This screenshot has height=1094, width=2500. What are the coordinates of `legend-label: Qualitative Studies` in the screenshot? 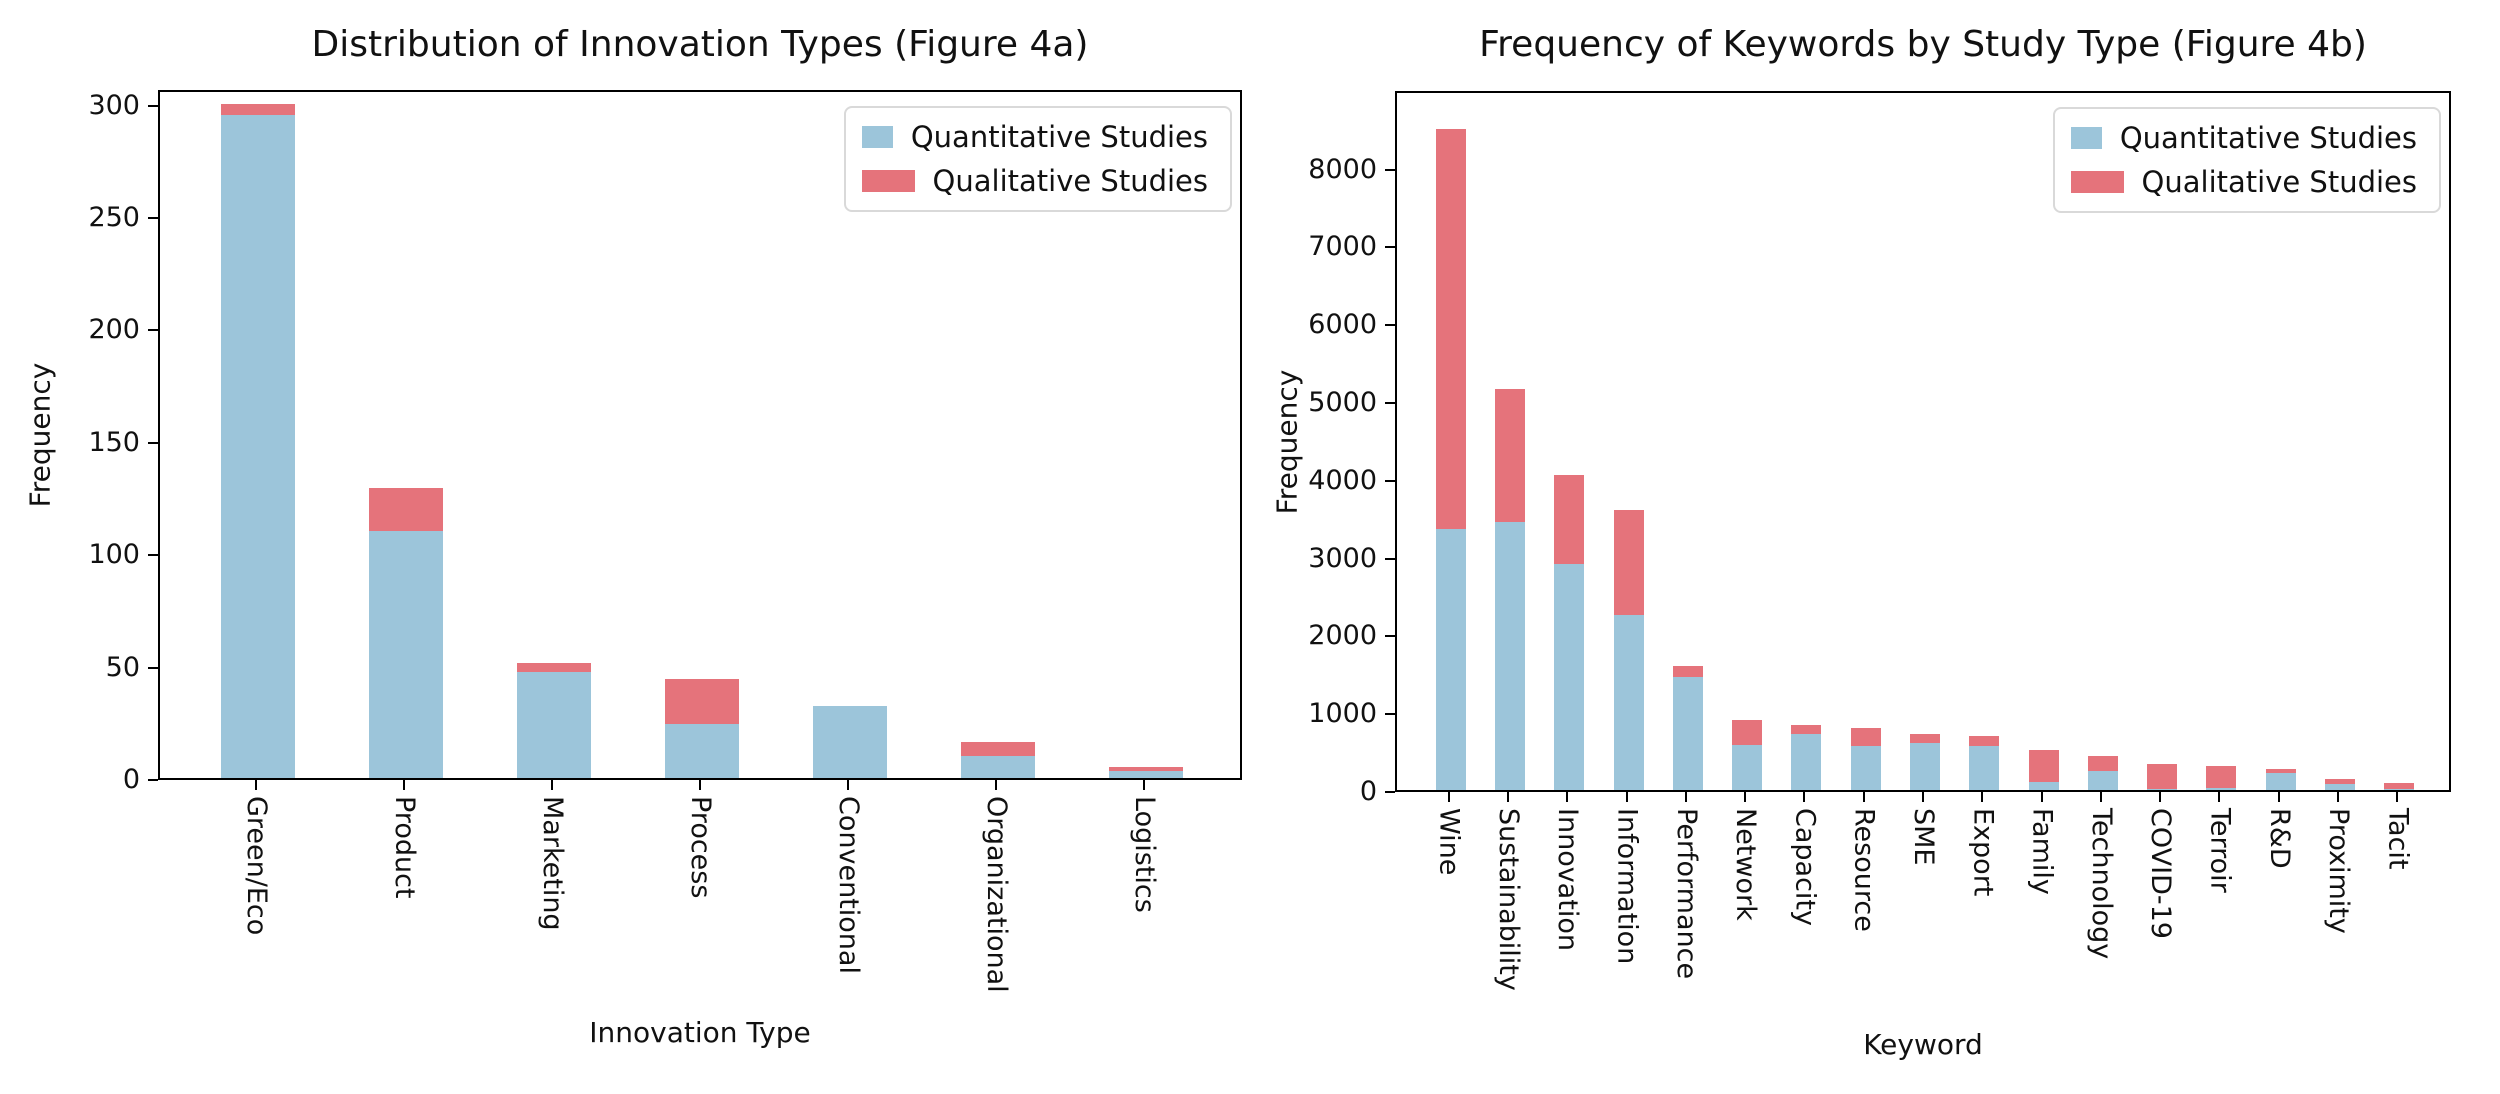 It's located at (1070, 181).